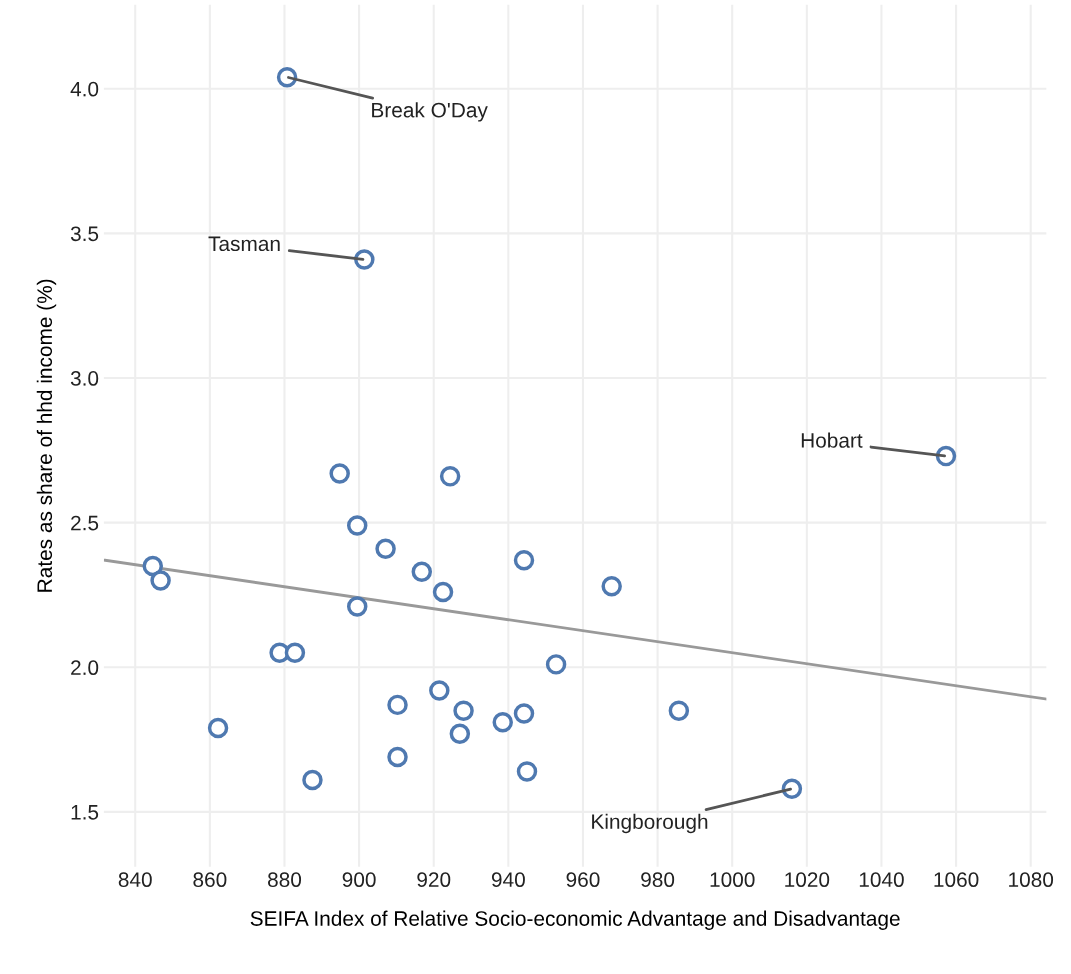 Image resolution: width=1071 pixels, height=974 pixels. What do you see at coordinates (85, 523) in the screenshot?
I see `y-tick-label: 2.5` at bounding box center [85, 523].